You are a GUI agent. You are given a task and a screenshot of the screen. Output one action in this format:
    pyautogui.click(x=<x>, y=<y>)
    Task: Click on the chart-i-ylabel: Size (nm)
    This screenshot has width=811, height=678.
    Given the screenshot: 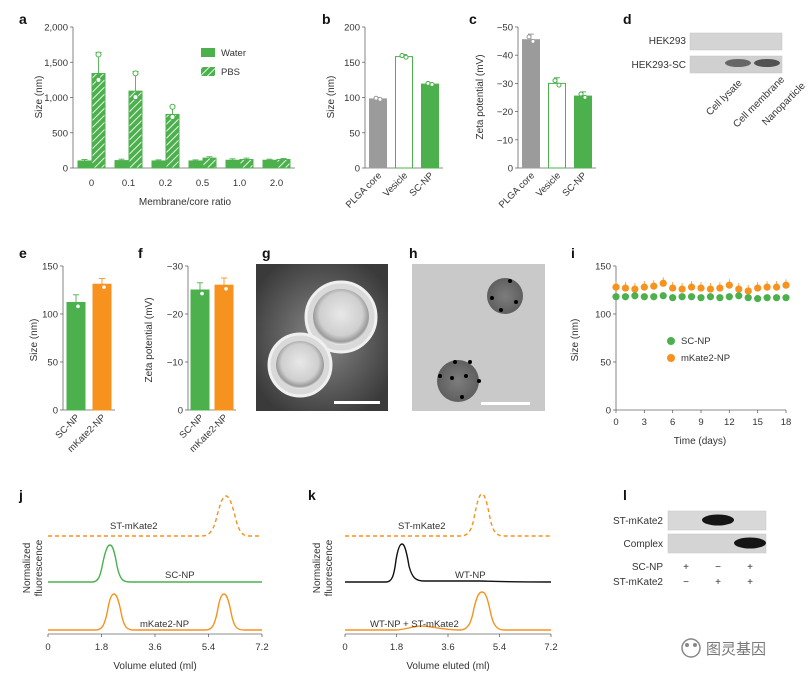 What is the action you would take?
    pyautogui.click(x=575, y=340)
    